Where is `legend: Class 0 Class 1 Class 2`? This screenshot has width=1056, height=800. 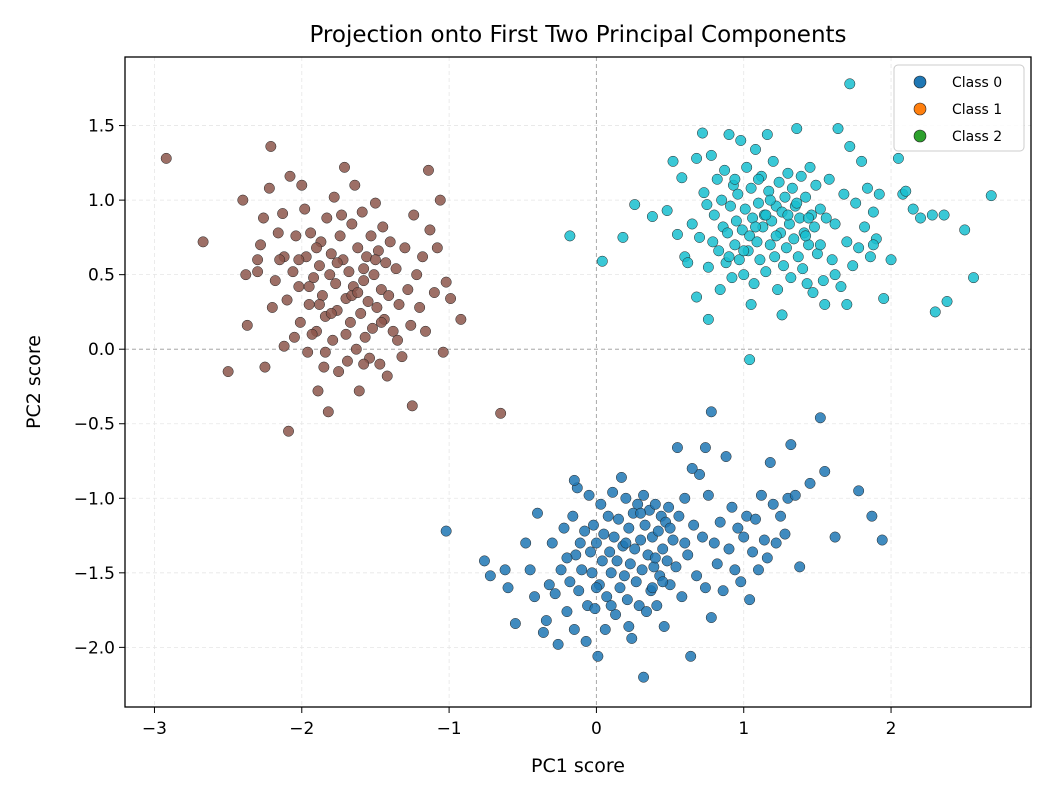 legend: Class 0 Class 1 Class 2 is located at coordinates (959, 108).